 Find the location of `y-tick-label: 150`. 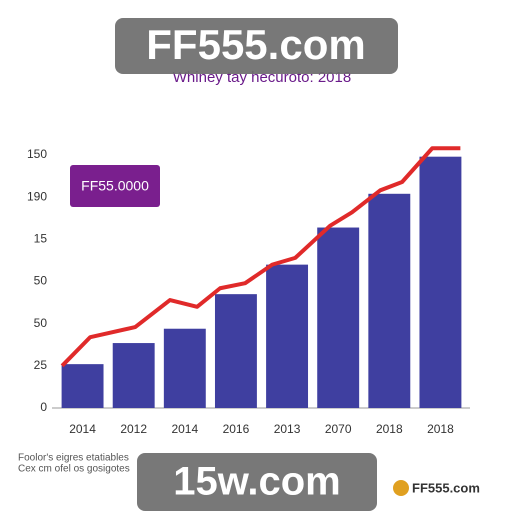

y-tick-label: 150 is located at coordinates (37, 154).